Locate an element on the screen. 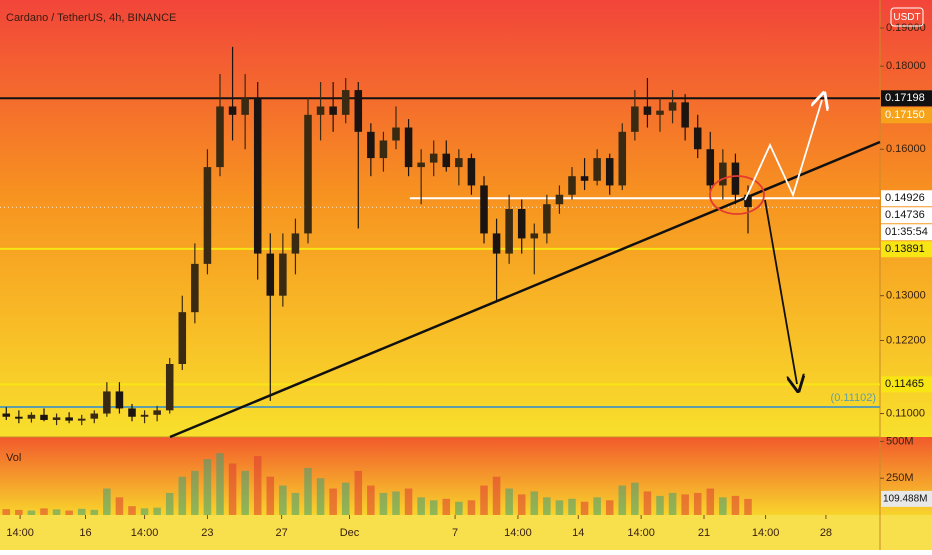 The width and height of the screenshot is (932, 555). x-tick-label: 14 is located at coordinates (578, 533).